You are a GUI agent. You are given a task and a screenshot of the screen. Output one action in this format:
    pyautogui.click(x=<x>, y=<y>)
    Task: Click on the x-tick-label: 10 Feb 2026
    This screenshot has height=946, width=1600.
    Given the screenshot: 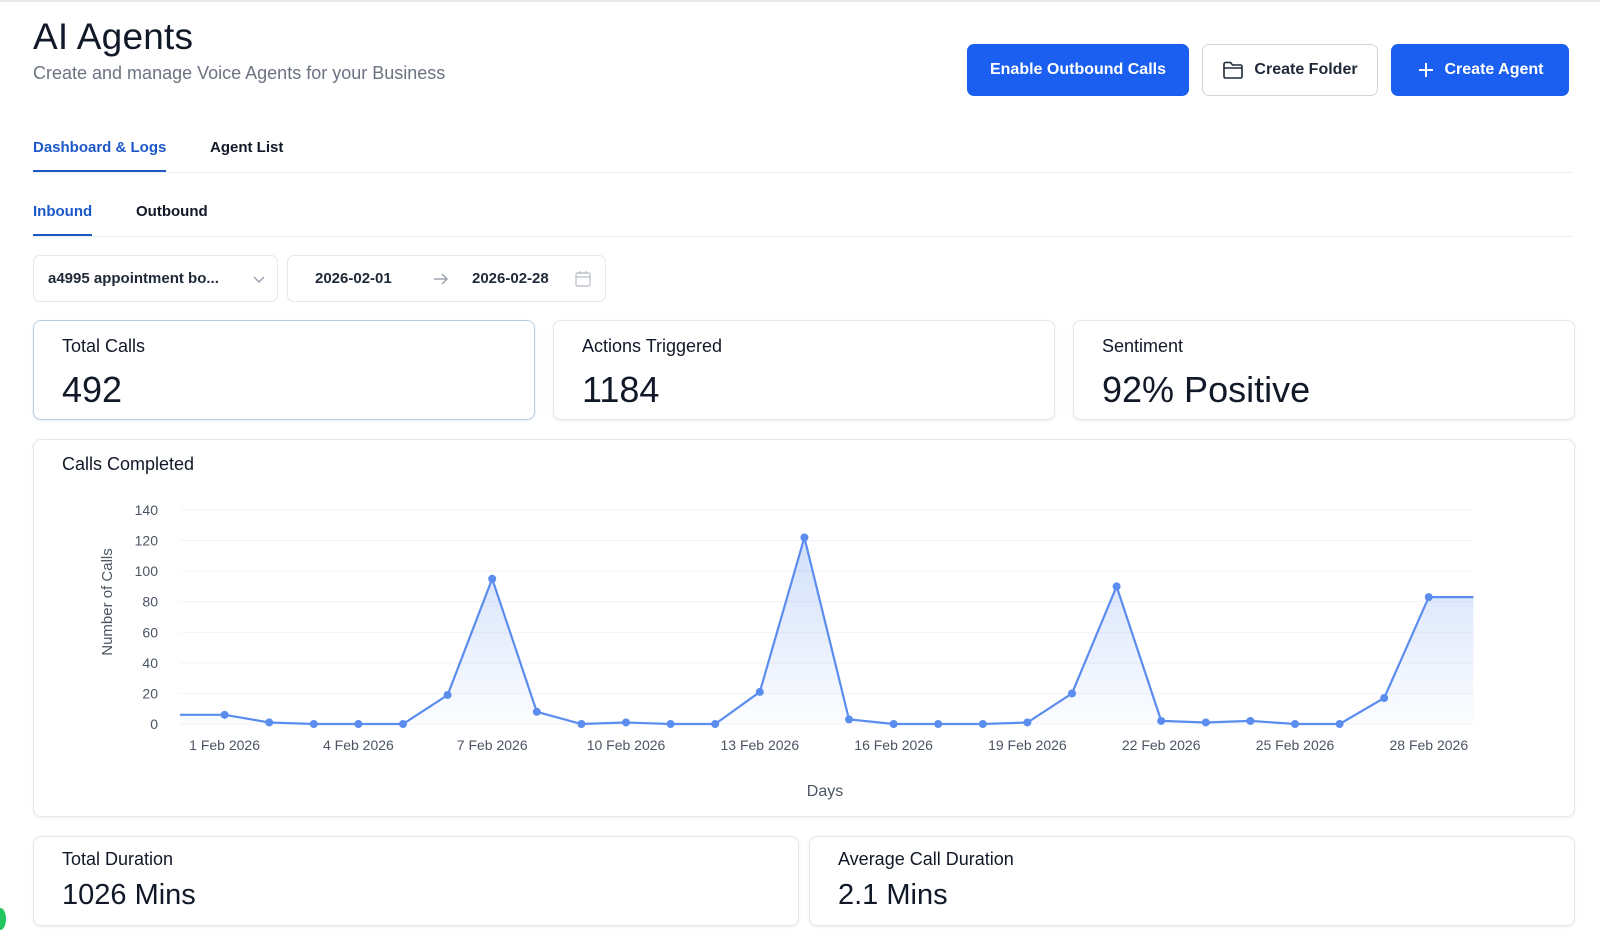 What is the action you would take?
    pyautogui.click(x=626, y=745)
    